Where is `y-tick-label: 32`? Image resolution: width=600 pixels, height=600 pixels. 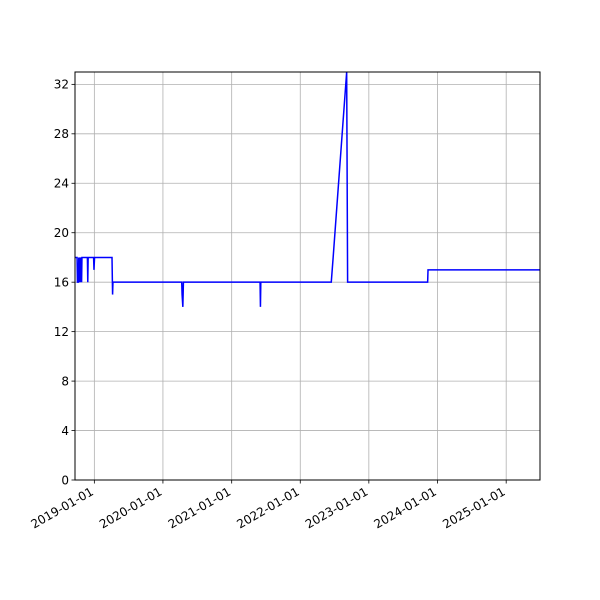
y-tick-label: 32 is located at coordinates (61, 85).